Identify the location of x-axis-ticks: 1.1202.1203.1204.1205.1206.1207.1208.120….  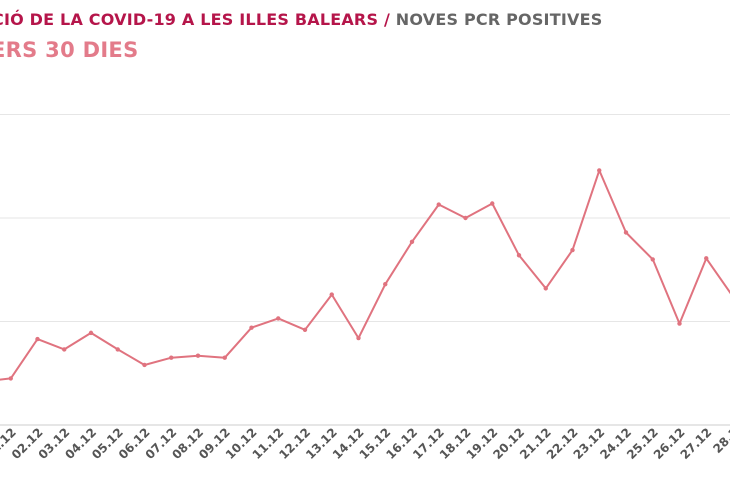
(365, 443).